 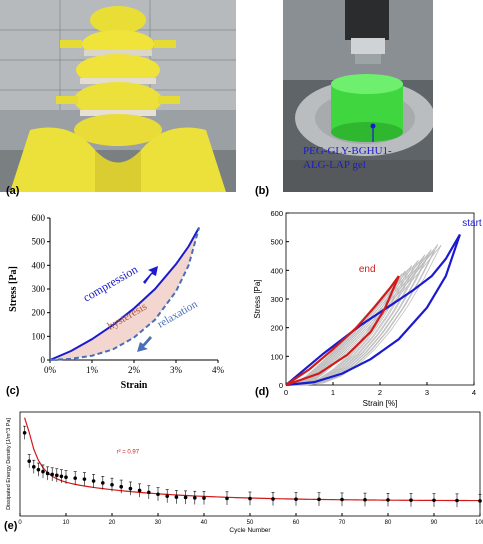 What do you see at coordinates (9, 464) in the screenshot?
I see `y-axis-label: Dissipated Energy Density [J/m^3 Pa]` at bounding box center [9, 464].